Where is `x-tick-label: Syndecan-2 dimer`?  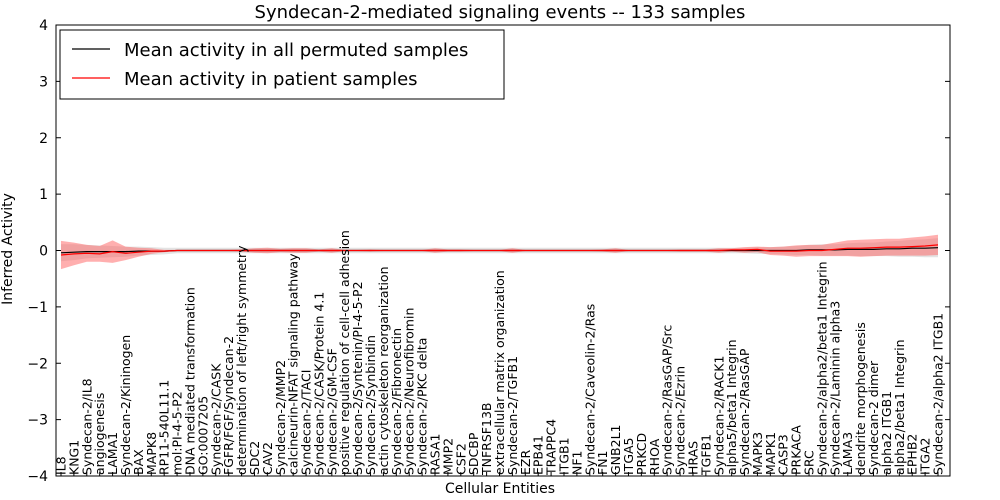
x-tick-label: Syndecan-2 dimer is located at coordinates (873, 417).